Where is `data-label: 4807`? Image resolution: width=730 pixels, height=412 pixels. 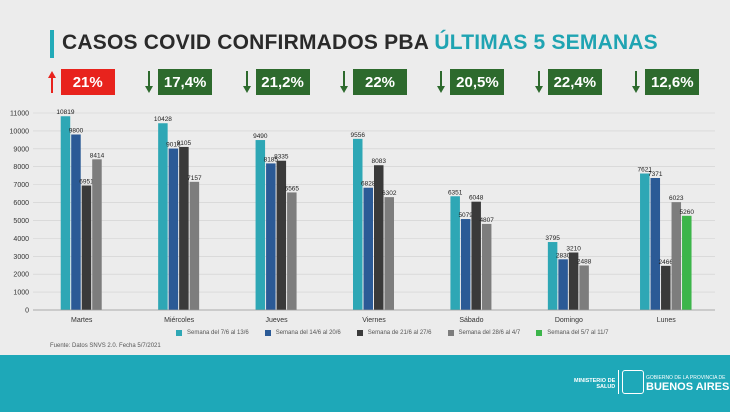 data-label: 4807 is located at coordinates (486, 220).